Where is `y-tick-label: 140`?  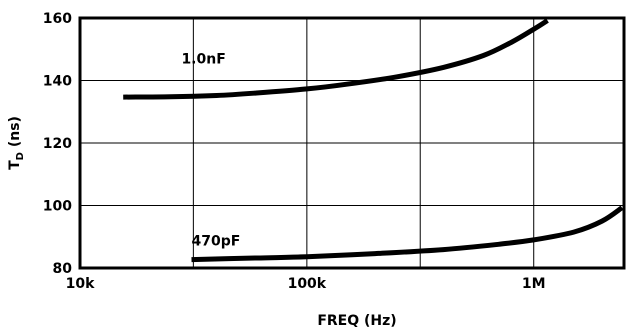
y-tick-label: 140 is located at coordinates (57, 82).